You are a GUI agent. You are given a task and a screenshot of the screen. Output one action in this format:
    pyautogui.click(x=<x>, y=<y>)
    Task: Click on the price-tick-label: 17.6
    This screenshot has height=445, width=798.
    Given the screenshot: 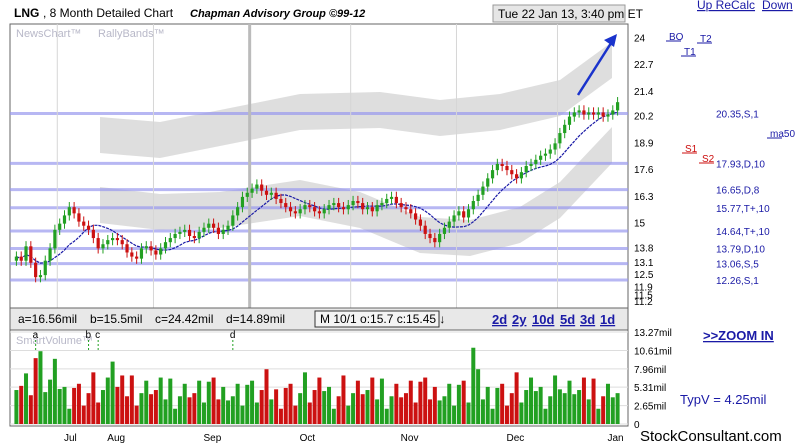 What is the action you would take?
    pyautogui.click(x=644, y=170)
    